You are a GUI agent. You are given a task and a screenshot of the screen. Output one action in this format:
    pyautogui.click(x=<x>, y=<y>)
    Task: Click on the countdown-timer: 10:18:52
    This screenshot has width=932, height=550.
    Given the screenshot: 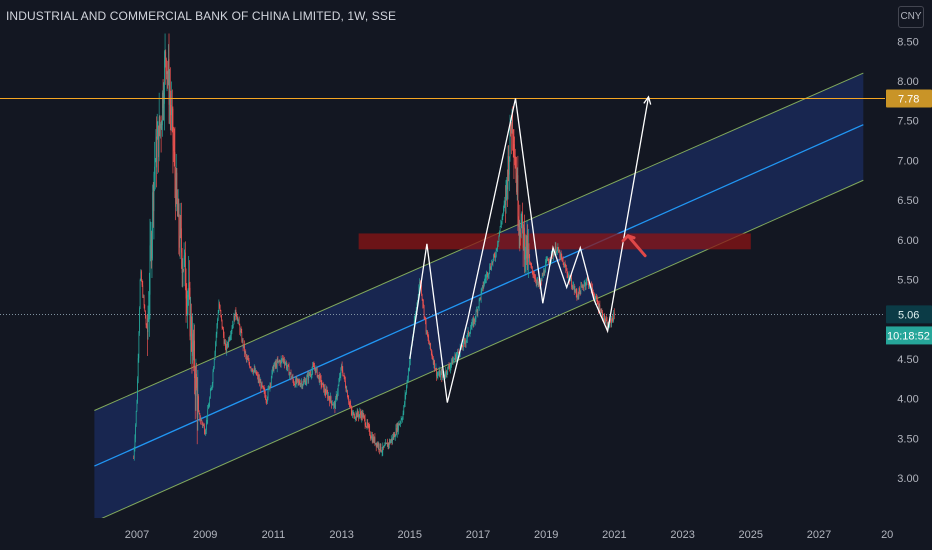 What is the action you would take?
    pyautogui.click(x=908, y=336)
    